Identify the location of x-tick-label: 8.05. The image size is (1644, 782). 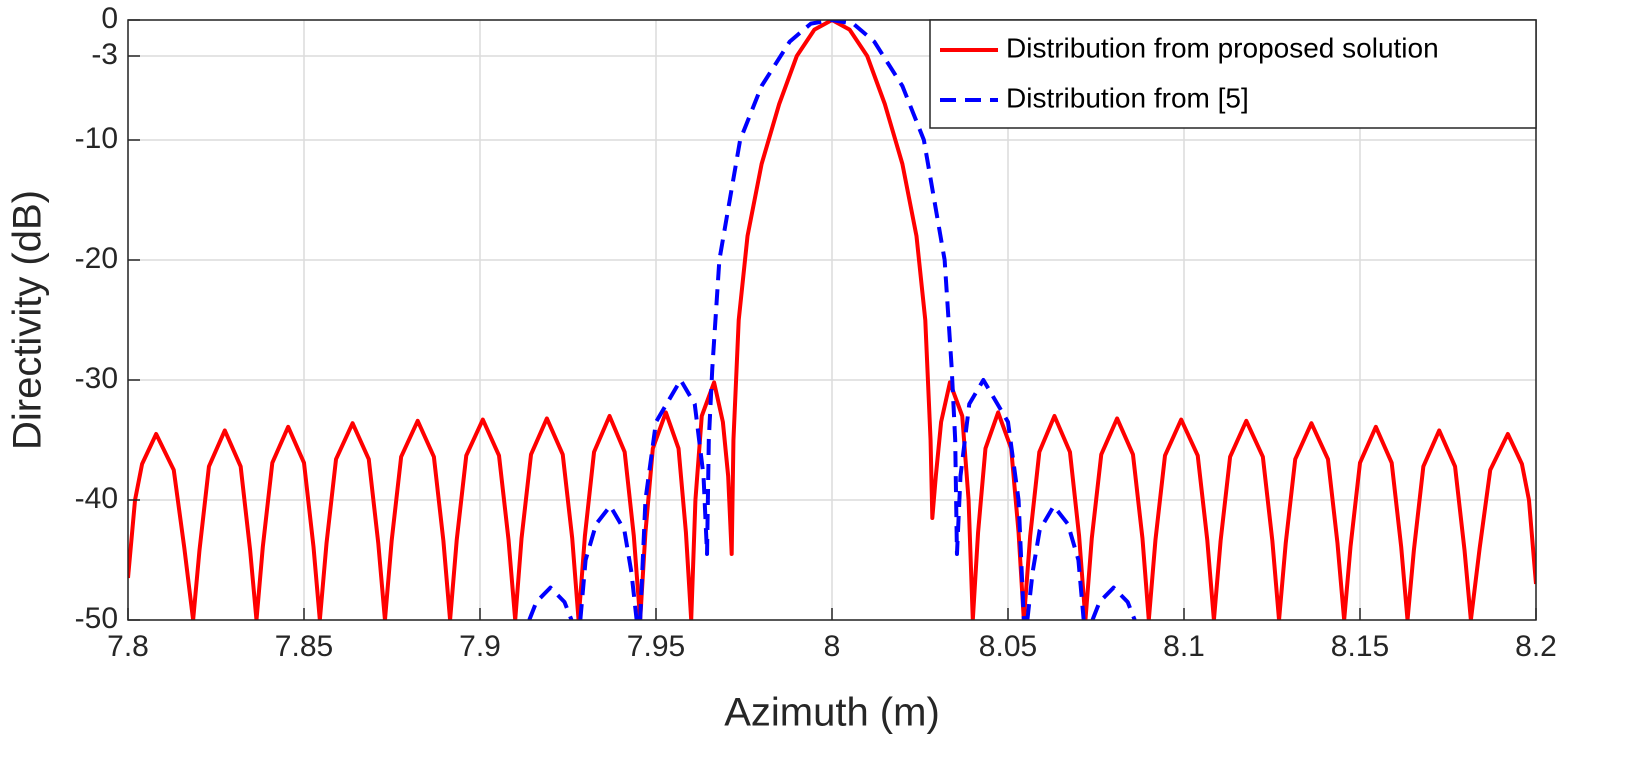
(1008, 646).